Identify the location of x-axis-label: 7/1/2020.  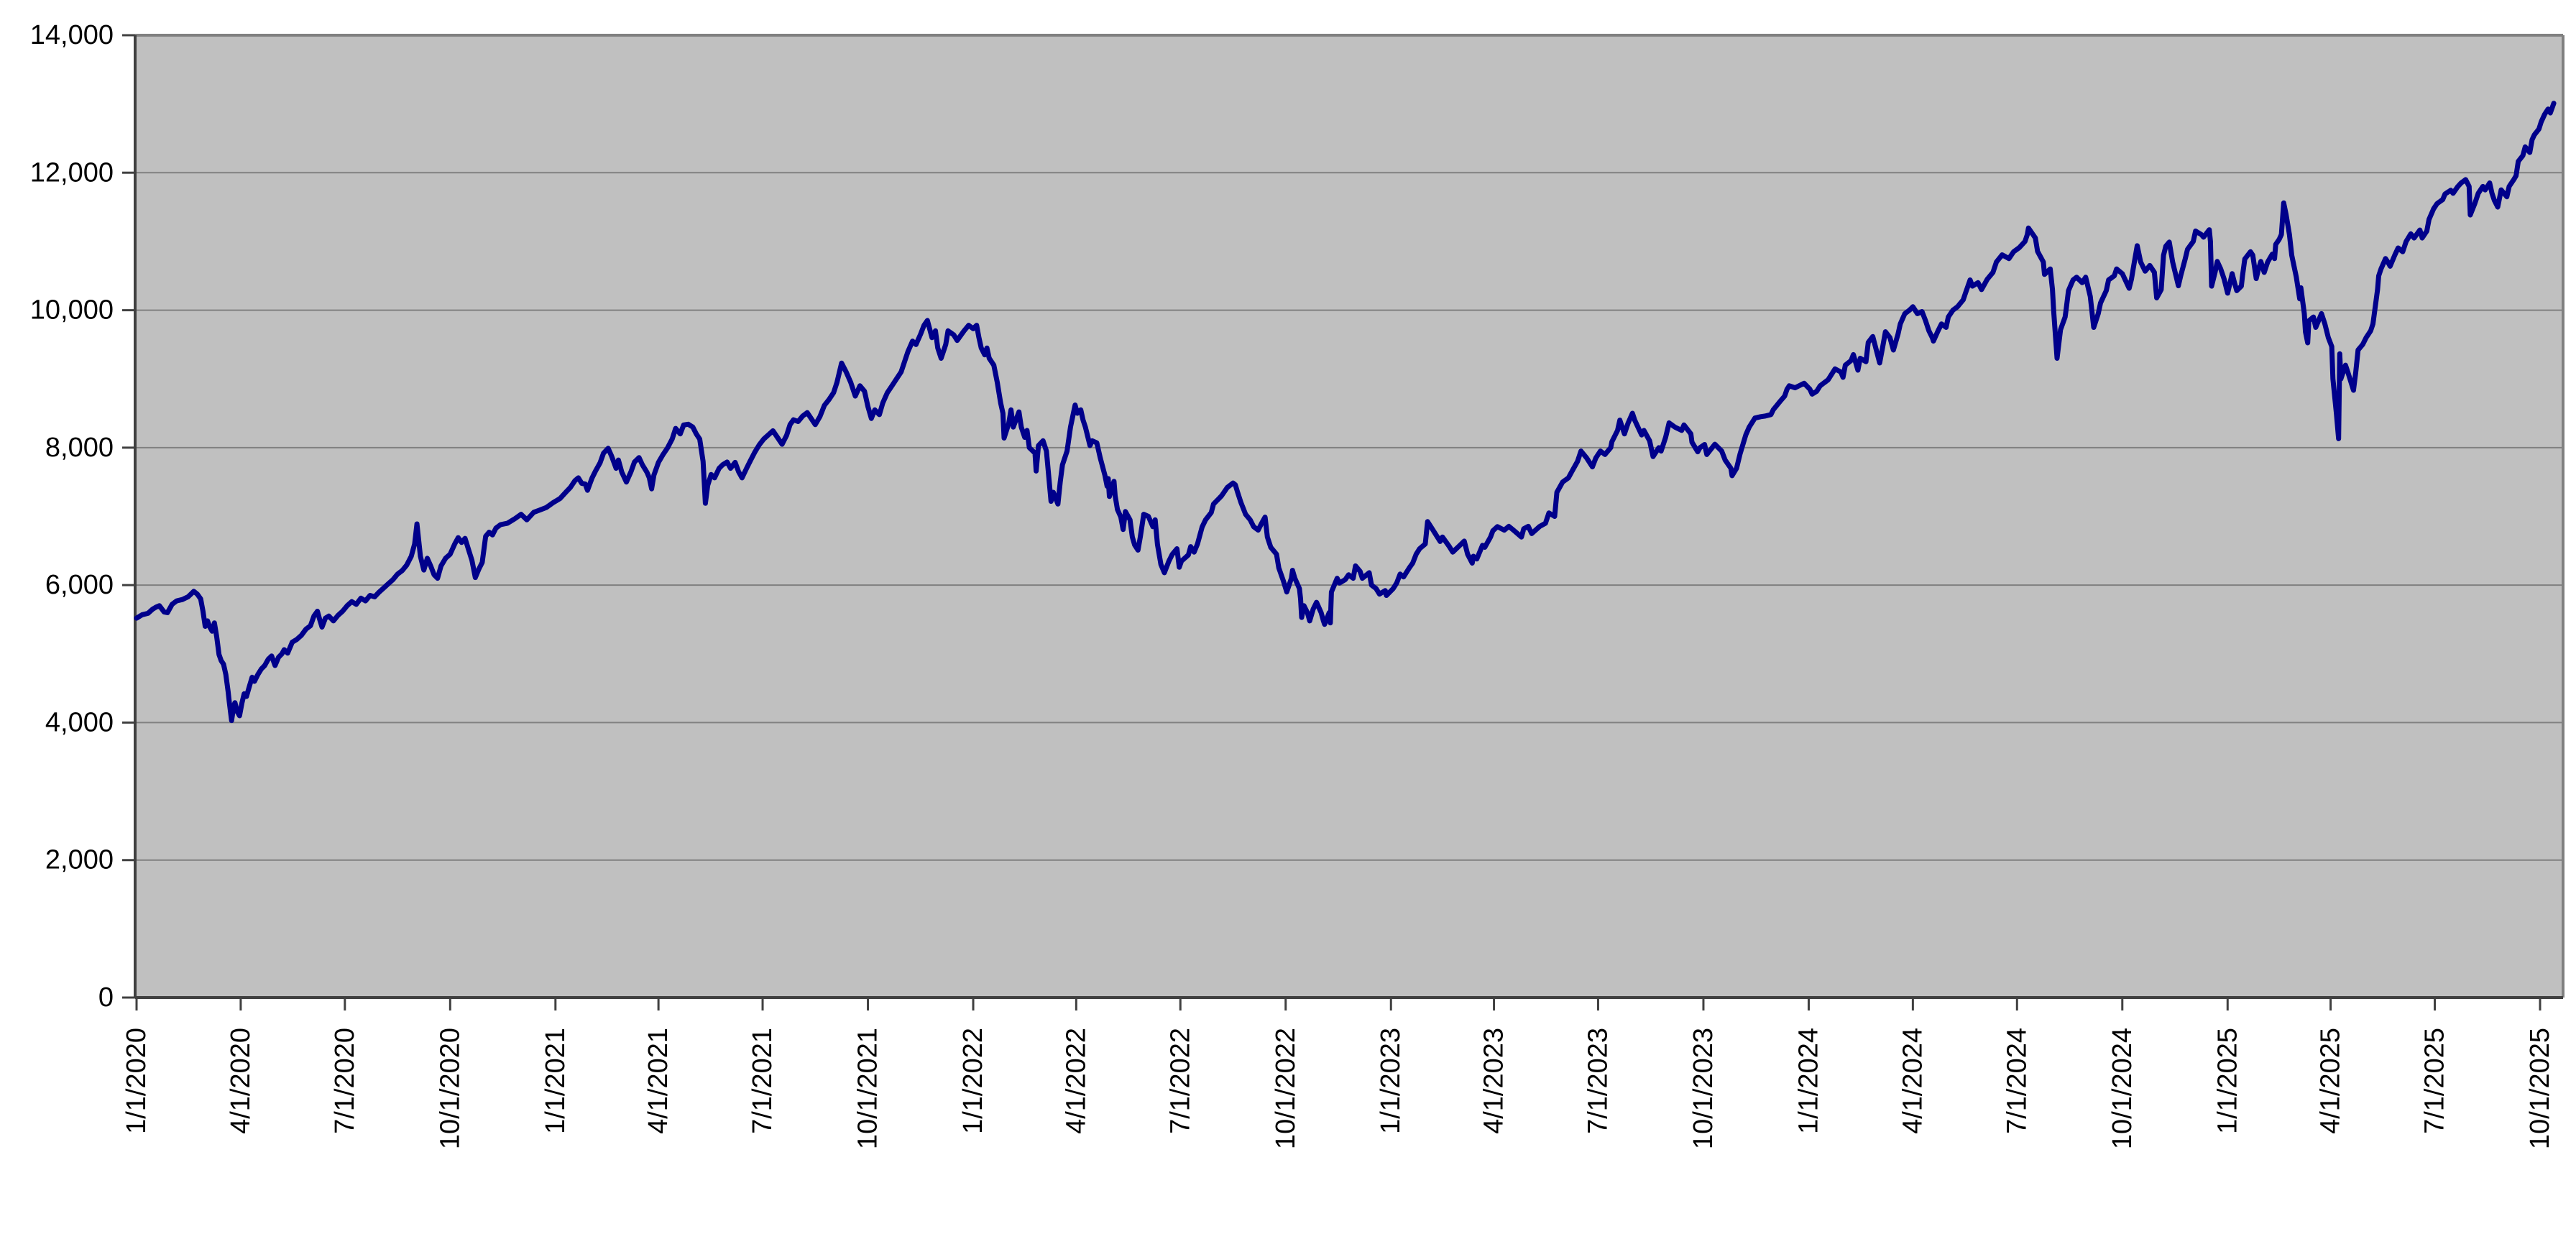
(345, 1081).